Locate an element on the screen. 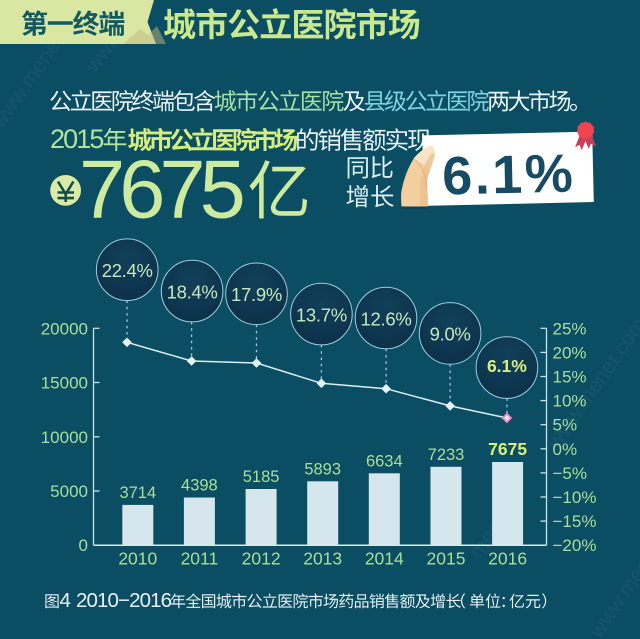 The width and height of the screenshot is (640, 639). svg-text: 25% is located at coordinates (570, 328).